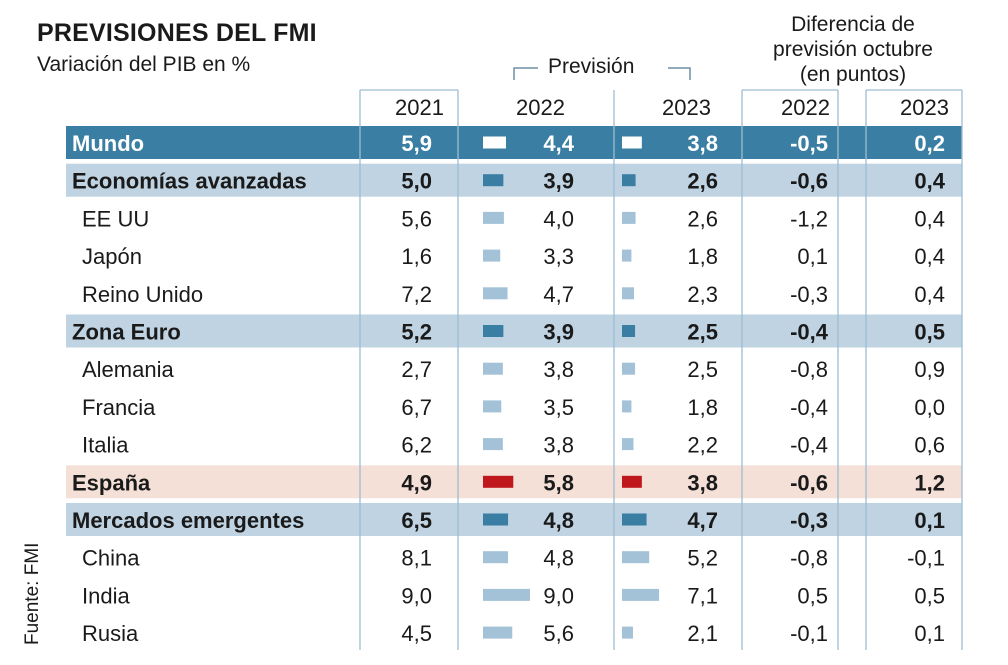  I want to click on value-2021: 9,0, so click(416, 595).